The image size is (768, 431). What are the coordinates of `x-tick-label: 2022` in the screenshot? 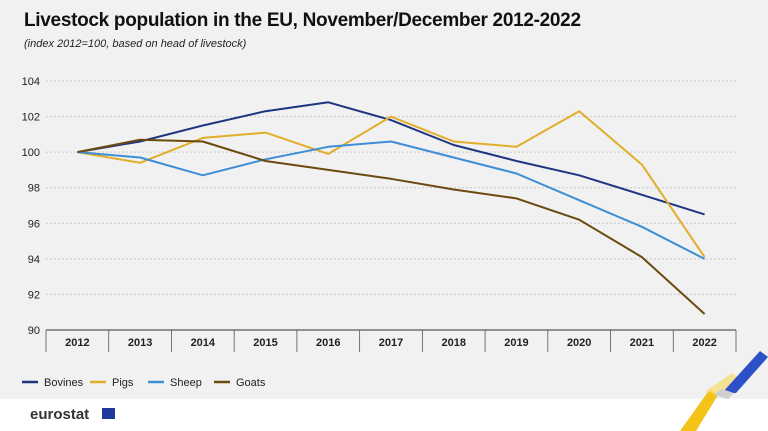 It's located at (704, 343).